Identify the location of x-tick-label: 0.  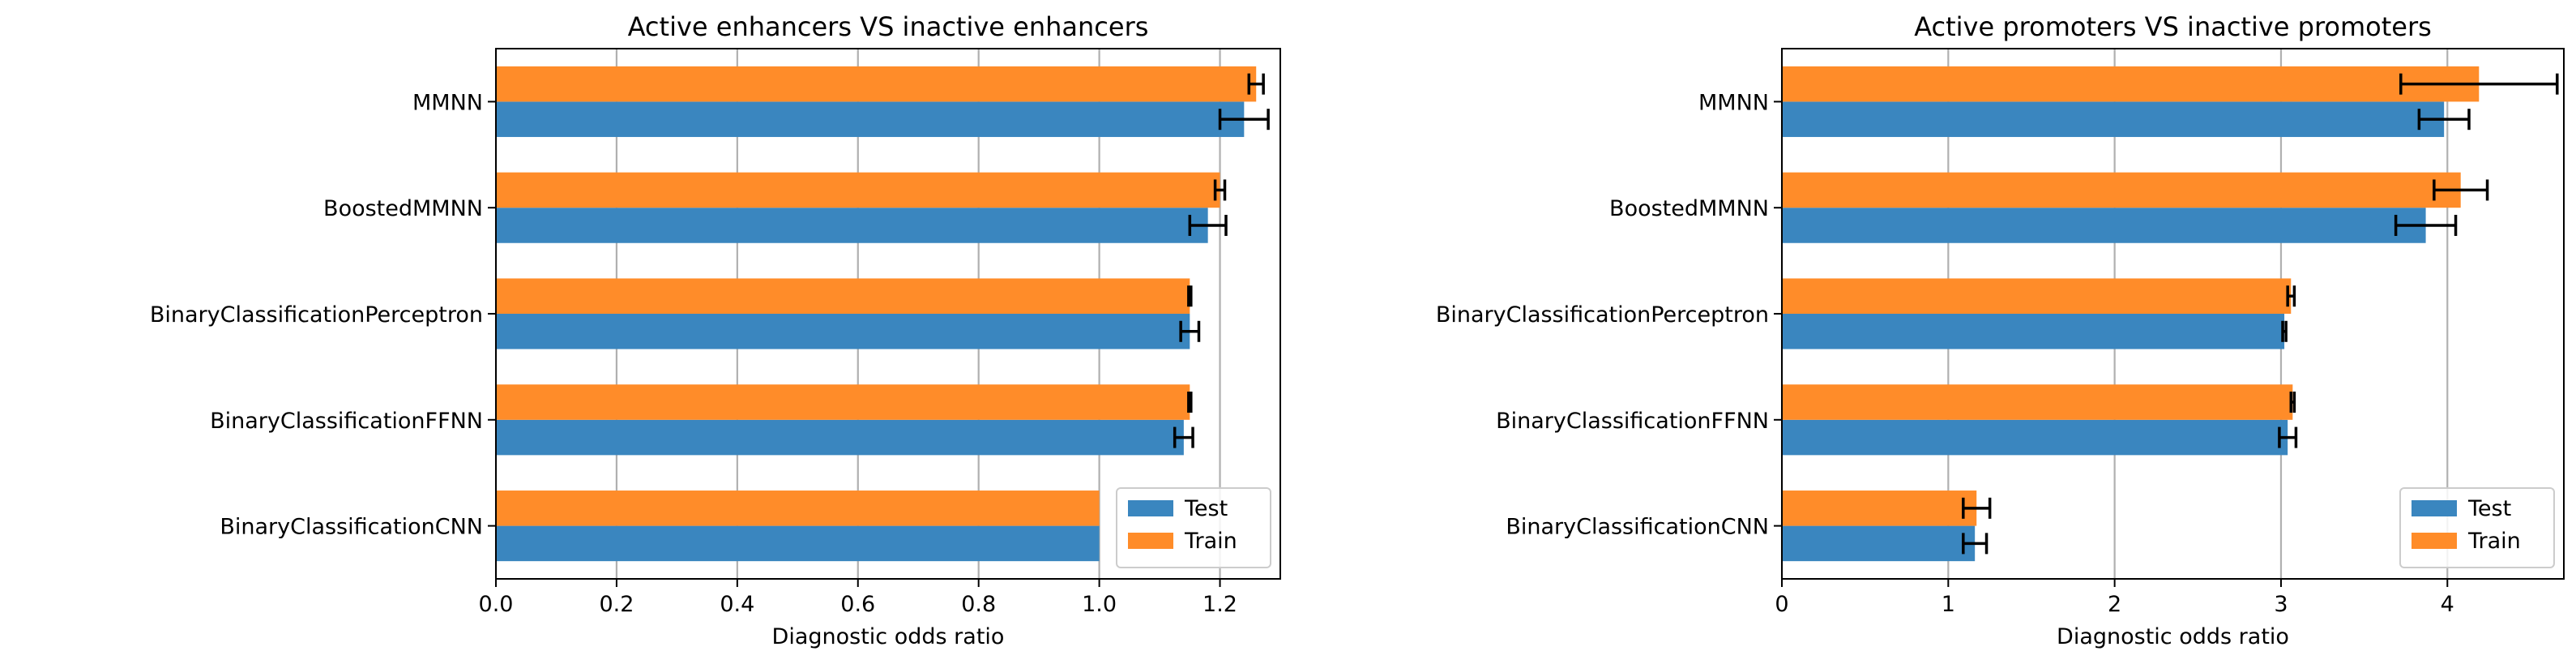
(1781, 604).